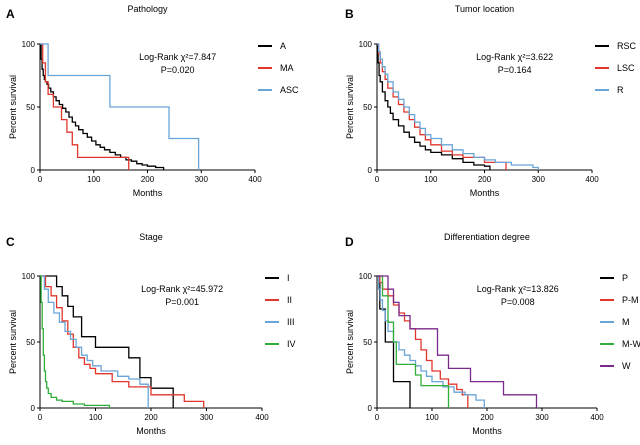 This screenshot has height=445, width=640. Describe the element at coordinates (291, 344) in the screenshot. I see `panel-c-legend-label-iv: IV` at that location.